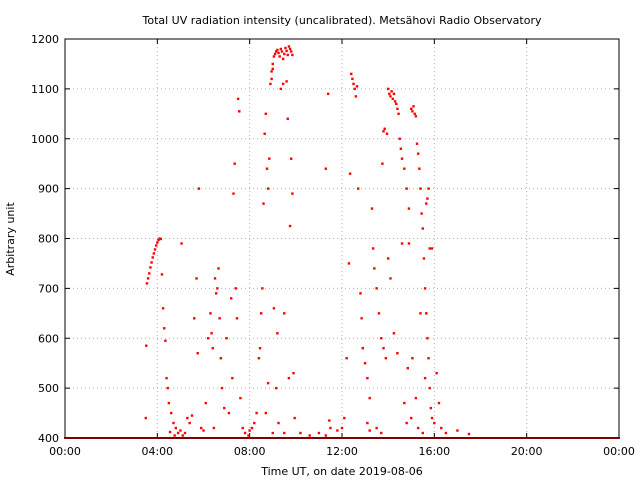 The image size is (640, 480). Describe the element at coordinates (48, 189) in the screenshot. I see `y-tick-label: 900` at that location.